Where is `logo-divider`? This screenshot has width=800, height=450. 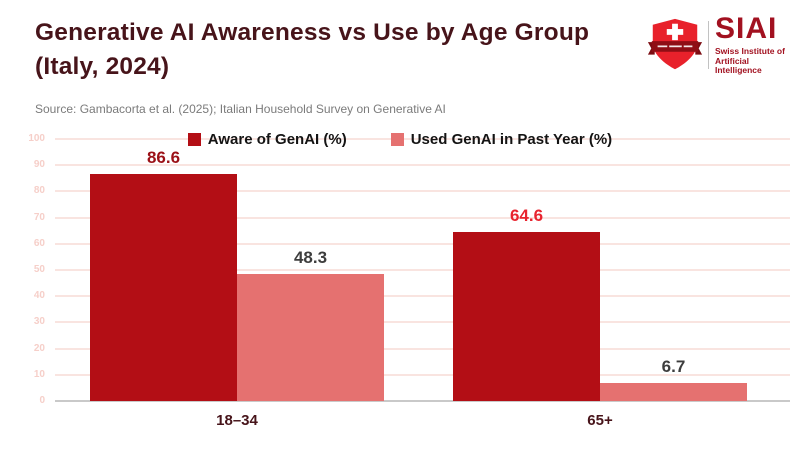 logo-divider is located at coordinates (708, 45).